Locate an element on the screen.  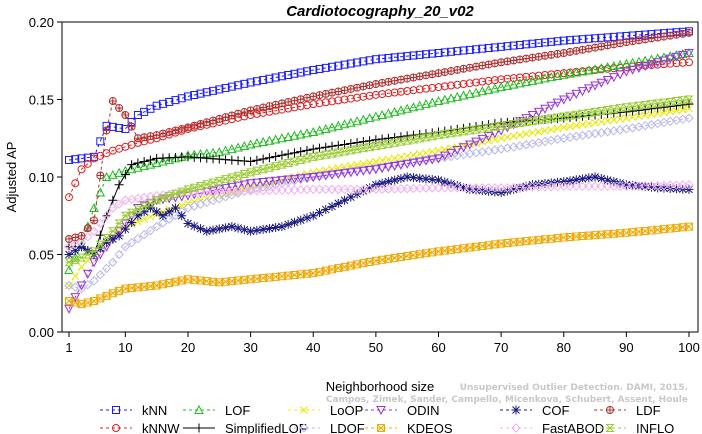
x-tick-label: 50 is located at coordinates (376, 347).